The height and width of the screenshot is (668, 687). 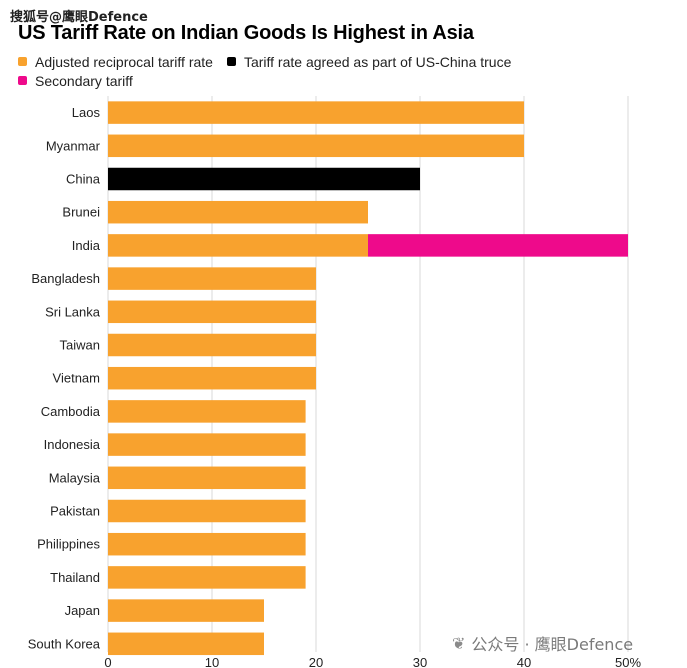 I want to click on x-tick-label: 30, so click(x=420, y=661).